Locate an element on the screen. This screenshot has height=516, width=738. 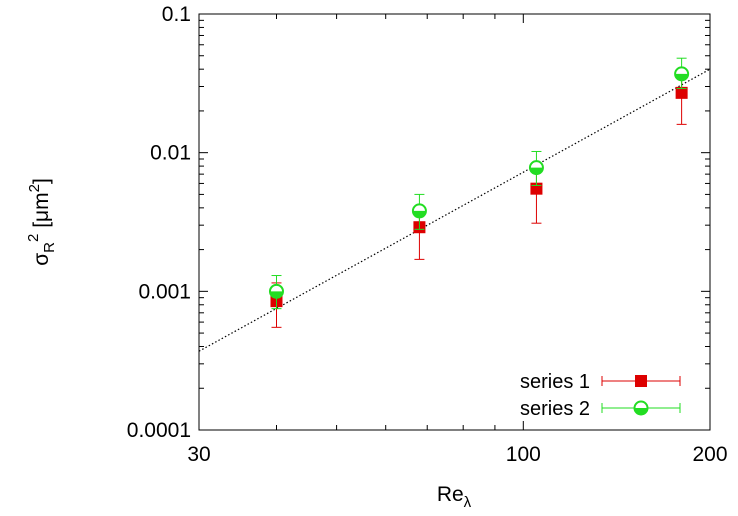
legend: series 1 series 2 is located at coordinates (600, 395).